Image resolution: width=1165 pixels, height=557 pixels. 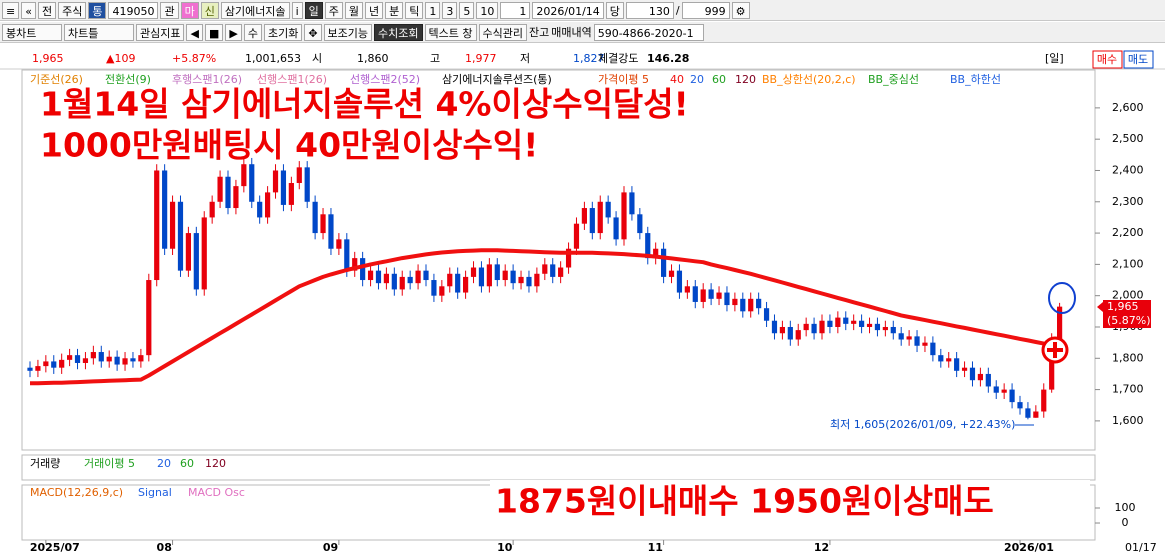 I want to click on input: 419050, so click(x=133, y=10).